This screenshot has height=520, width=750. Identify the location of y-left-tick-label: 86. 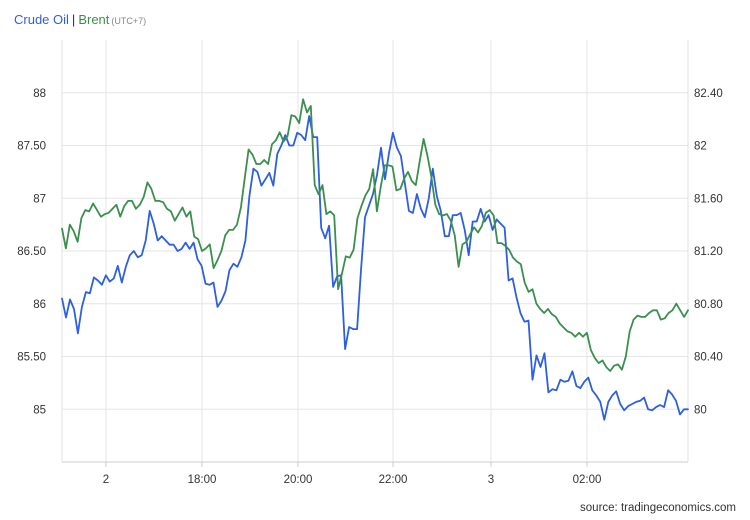
(39, 305).